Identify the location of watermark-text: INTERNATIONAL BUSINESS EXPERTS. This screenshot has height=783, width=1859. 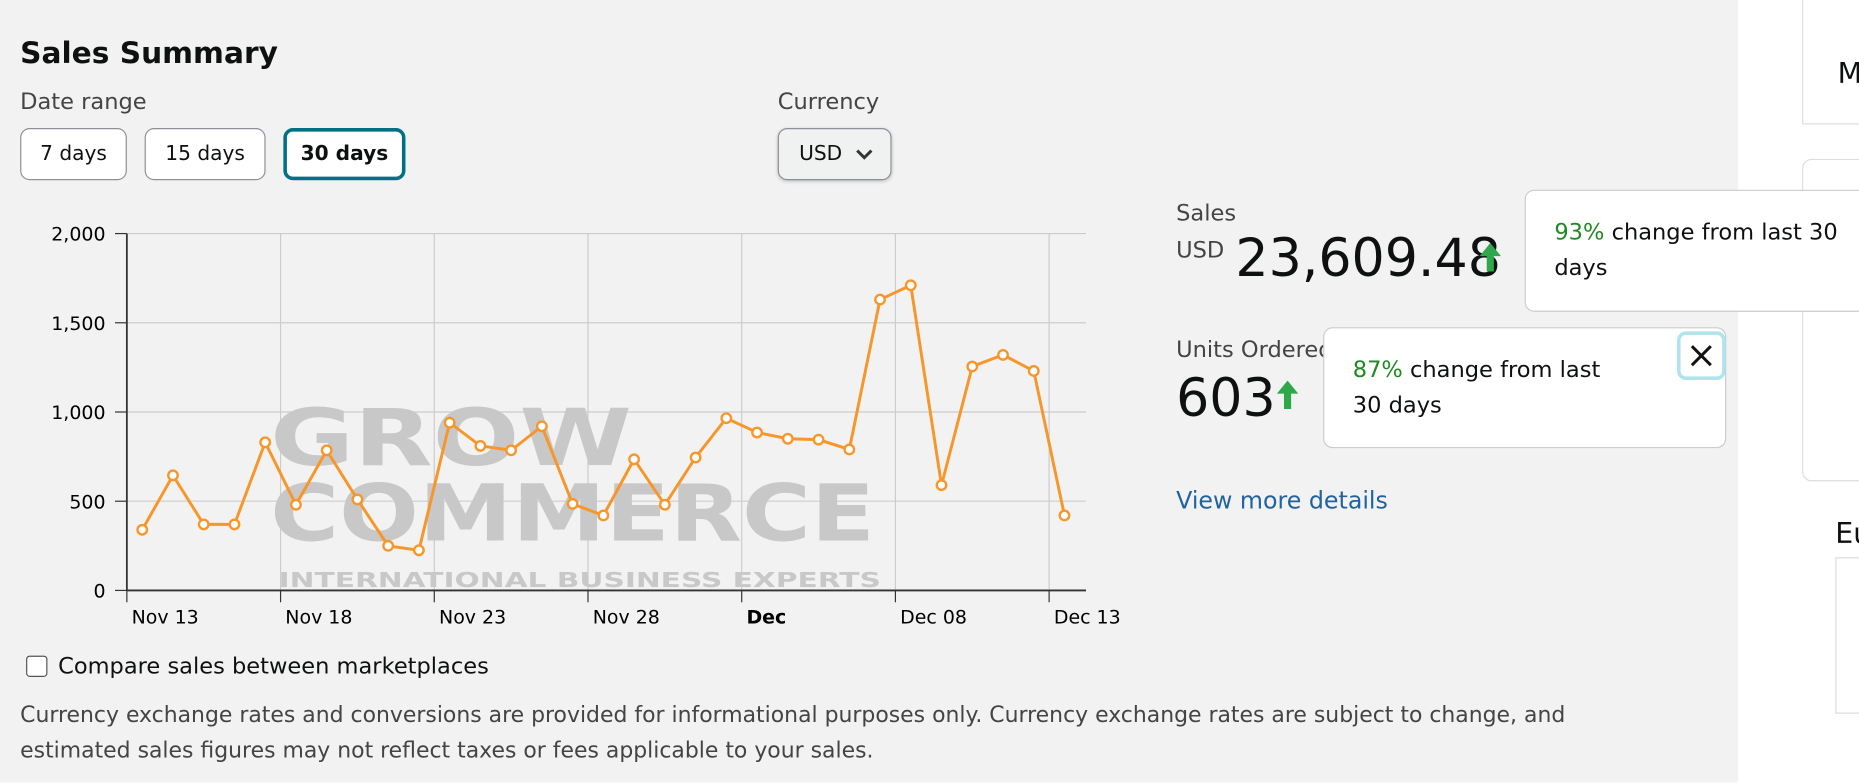
(580, 580).